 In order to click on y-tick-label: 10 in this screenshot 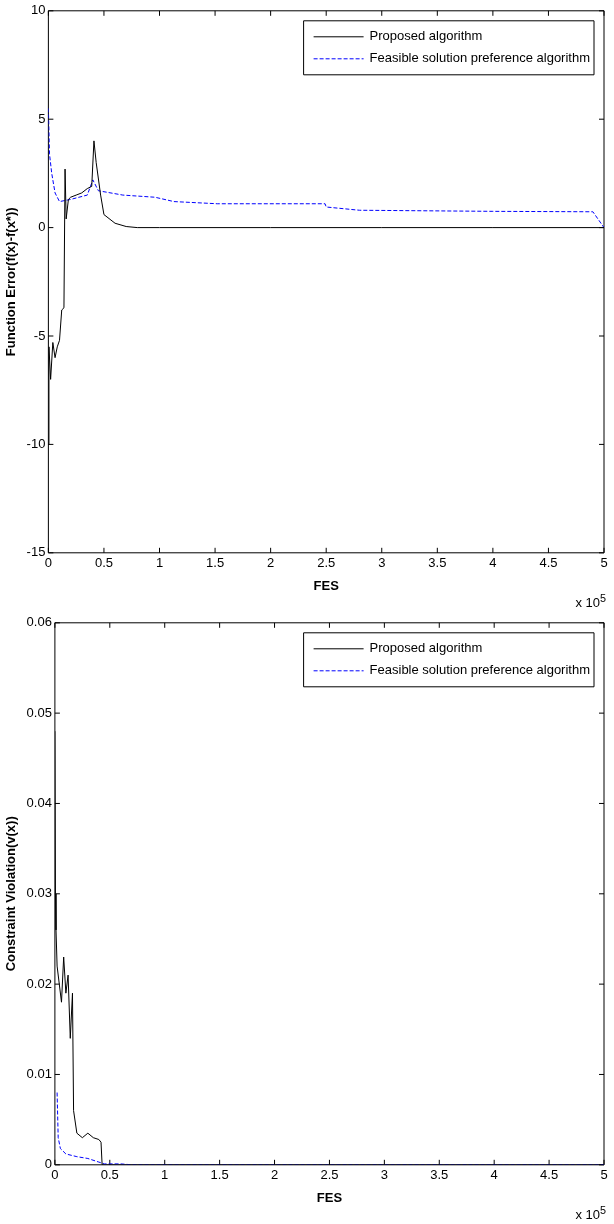, I will do `click(38, 10)`.